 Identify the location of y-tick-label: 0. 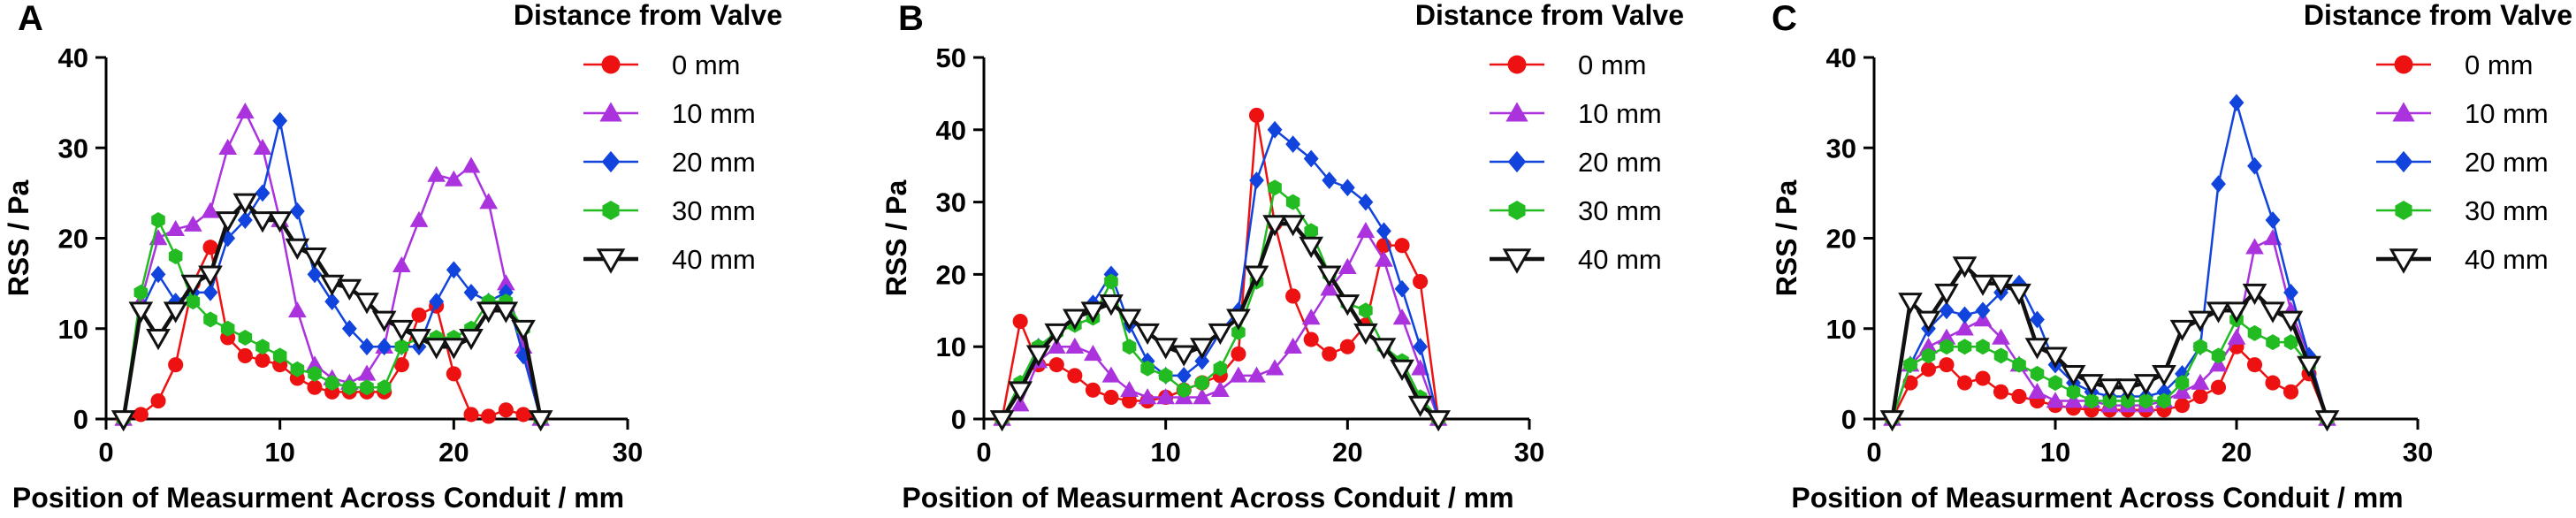
(80, 419).